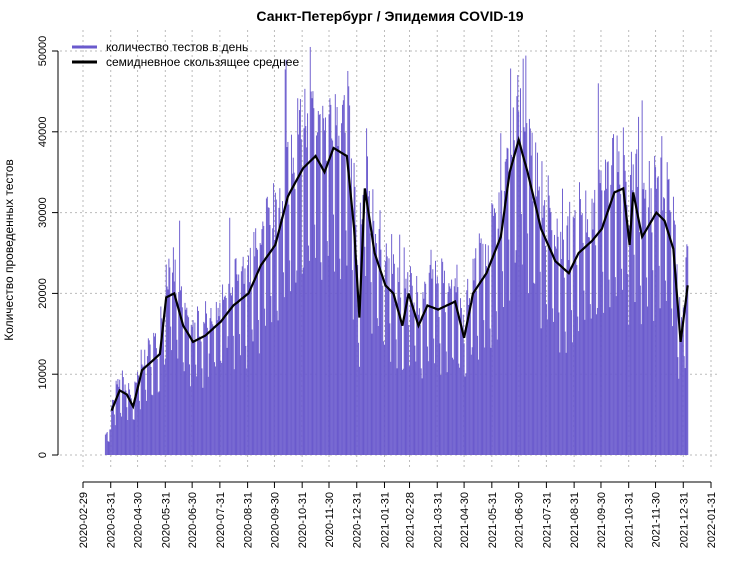 This screenshot has height=568, width=750. Describe the element at coordinates (249, 520) in the screenshot. I see `x-tick-label: 2020-08-31` at that location.